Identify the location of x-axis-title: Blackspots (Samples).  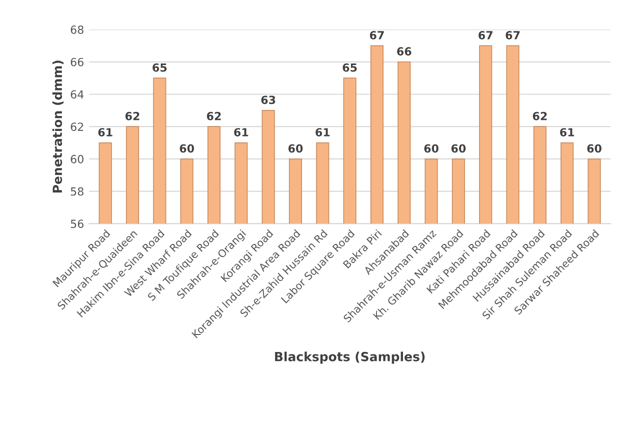
(350, 358).